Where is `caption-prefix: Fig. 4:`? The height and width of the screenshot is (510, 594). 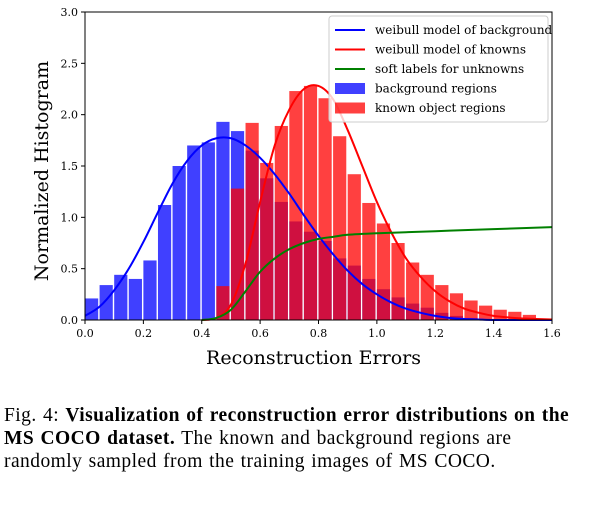
caption-prefix: Fig. 4: is located at coordinates (35, 415).